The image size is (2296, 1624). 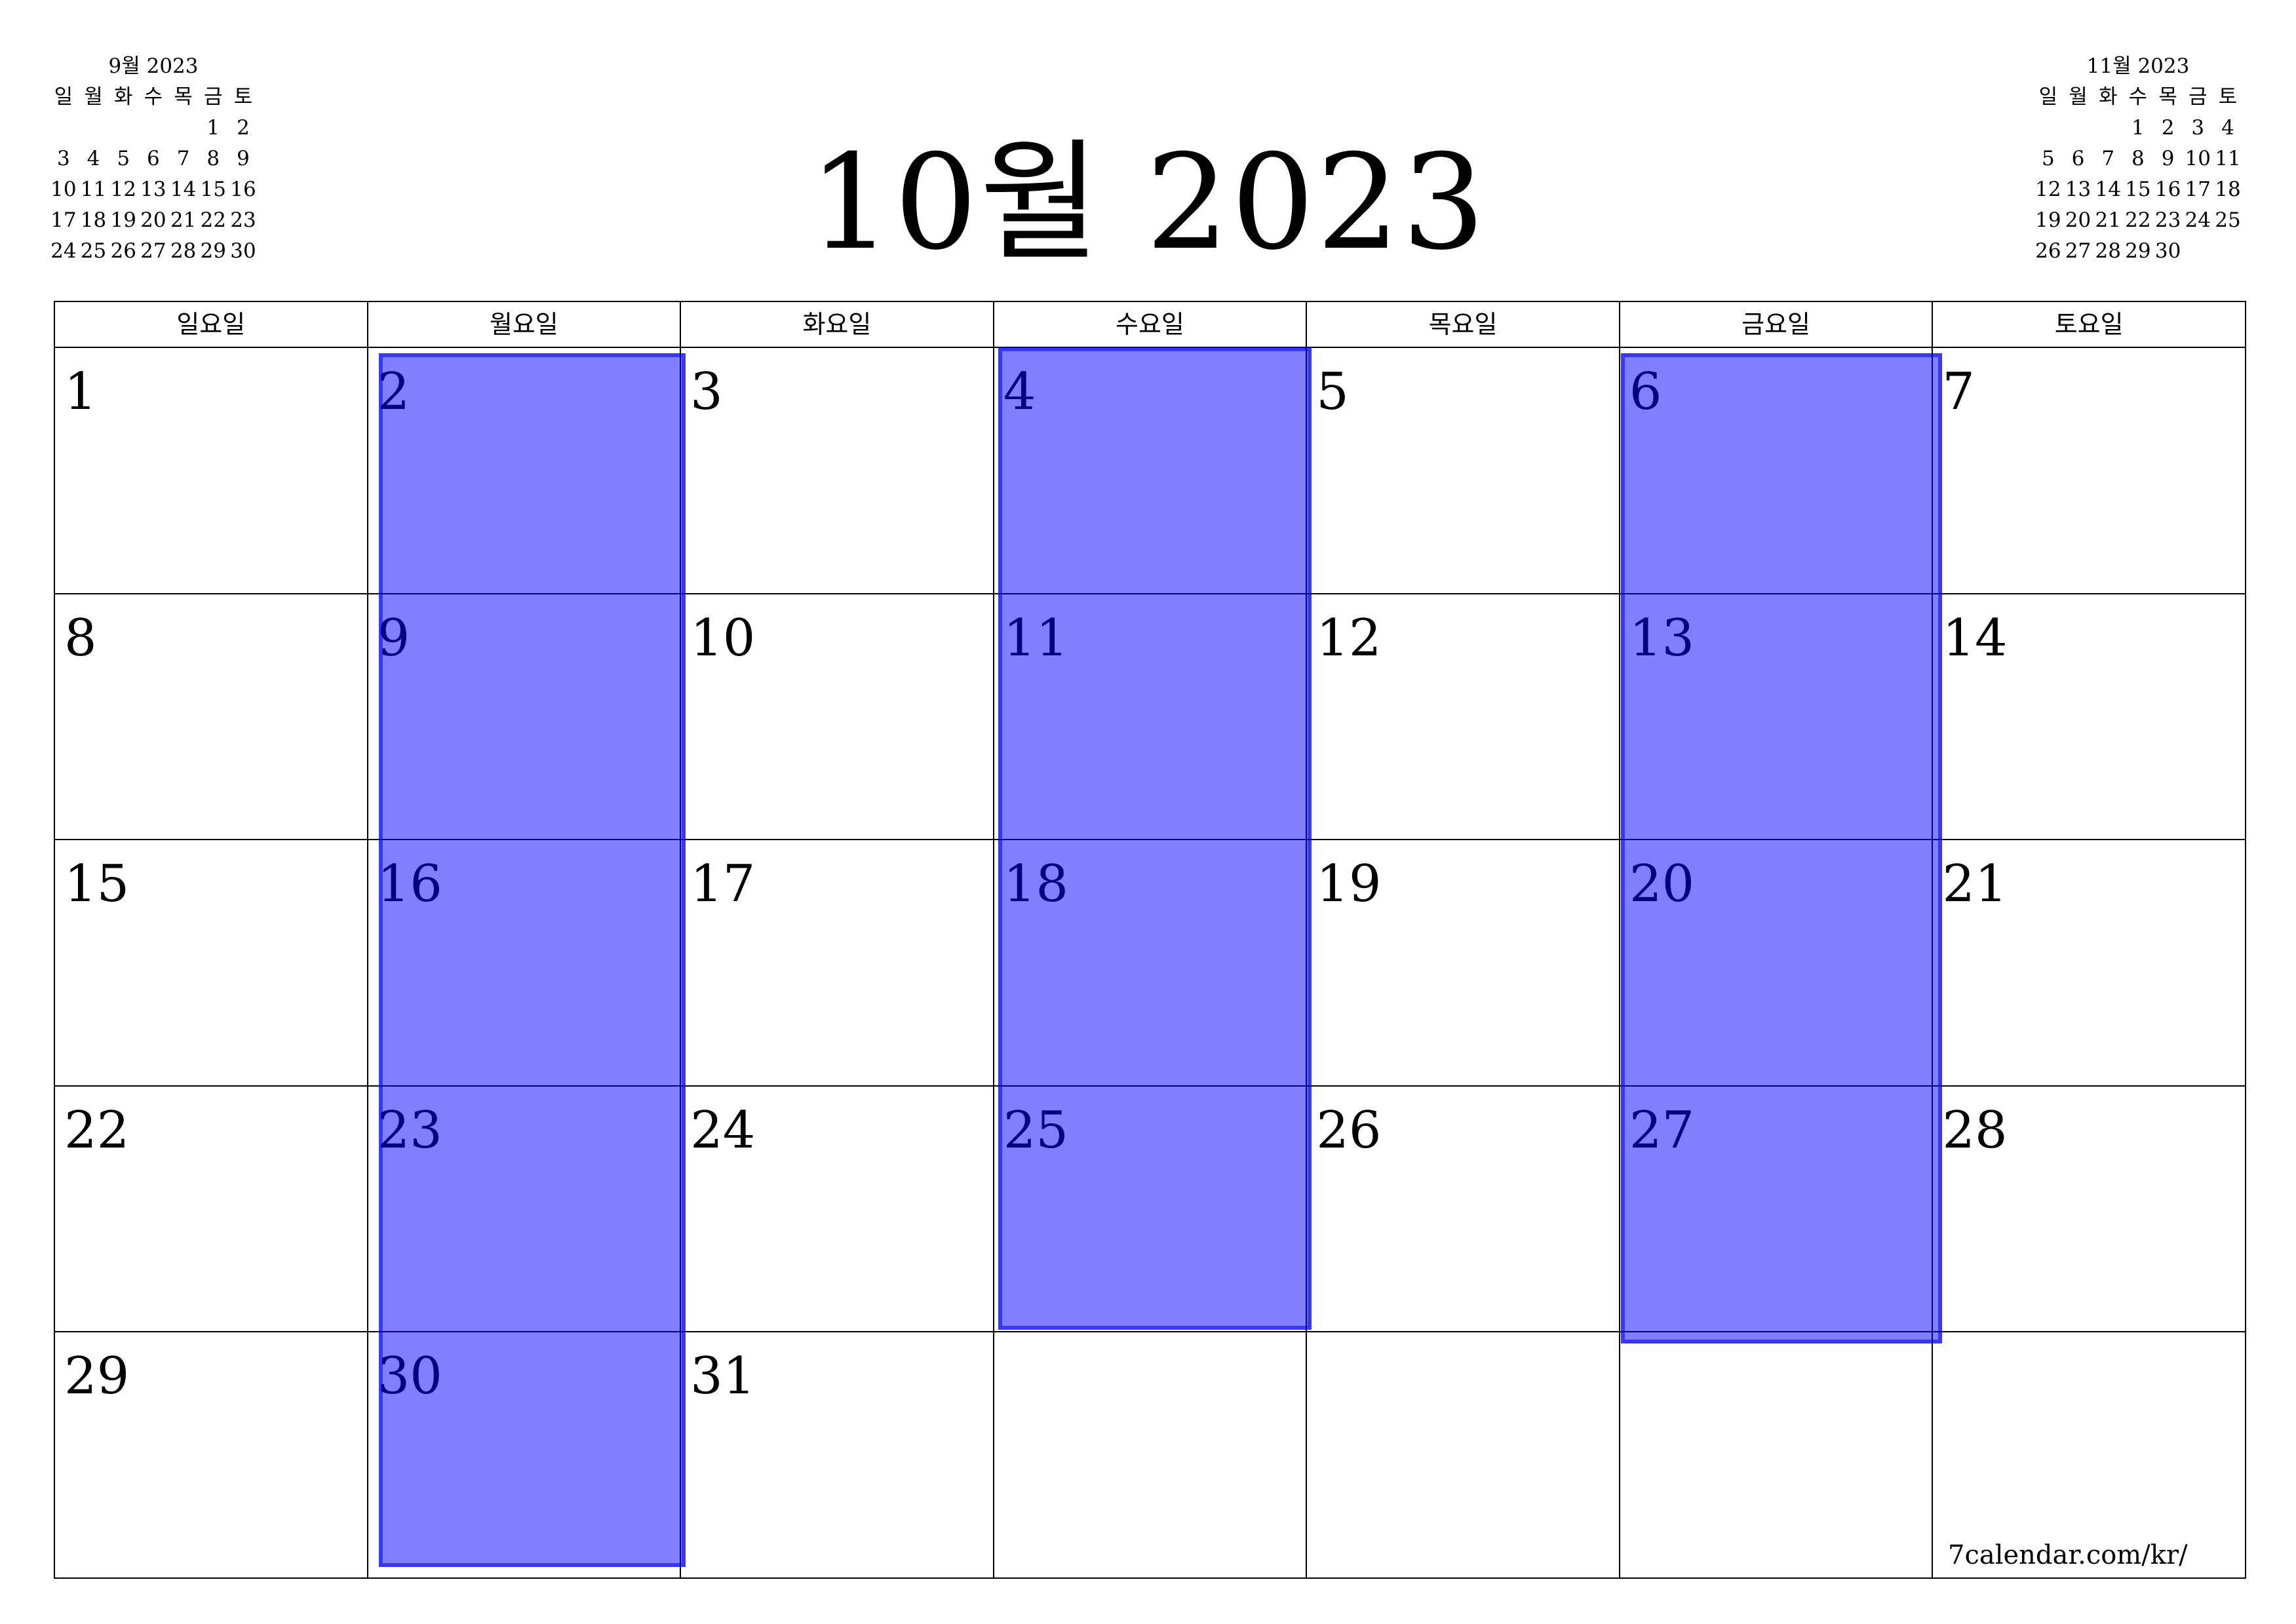 What do you see at coordinates (123, 251) in the screenshot?
I see `mini-day: 26` at bounding box center [123, 251].